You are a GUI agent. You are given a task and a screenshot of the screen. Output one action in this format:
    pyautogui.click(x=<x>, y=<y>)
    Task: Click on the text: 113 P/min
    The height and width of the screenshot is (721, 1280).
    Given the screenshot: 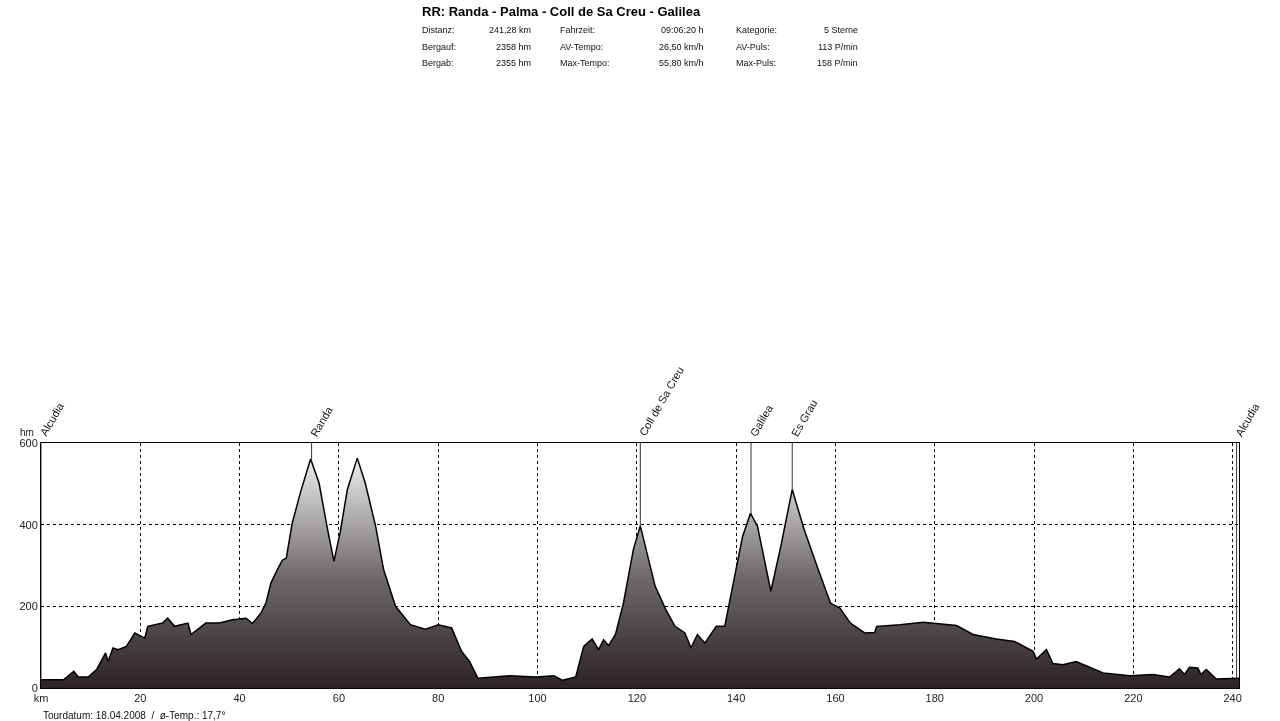 What is the action you would take?
    pyautogui.click(x=838, y=47)
    